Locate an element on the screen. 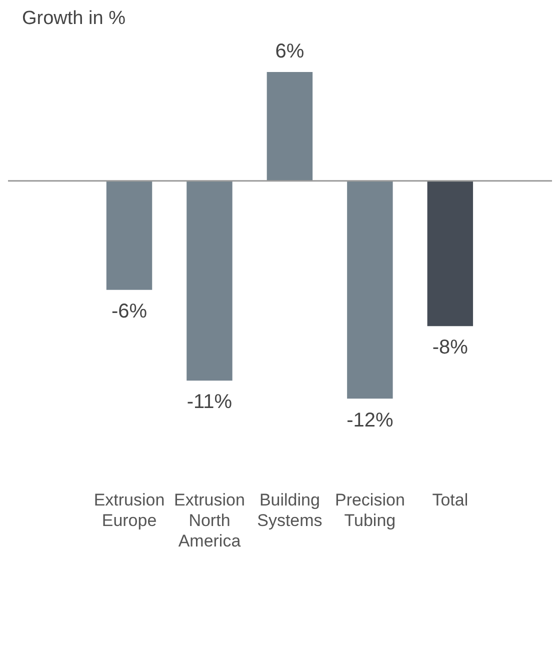  x-tick-label: Building Systems is located at coordinates (289, 510).